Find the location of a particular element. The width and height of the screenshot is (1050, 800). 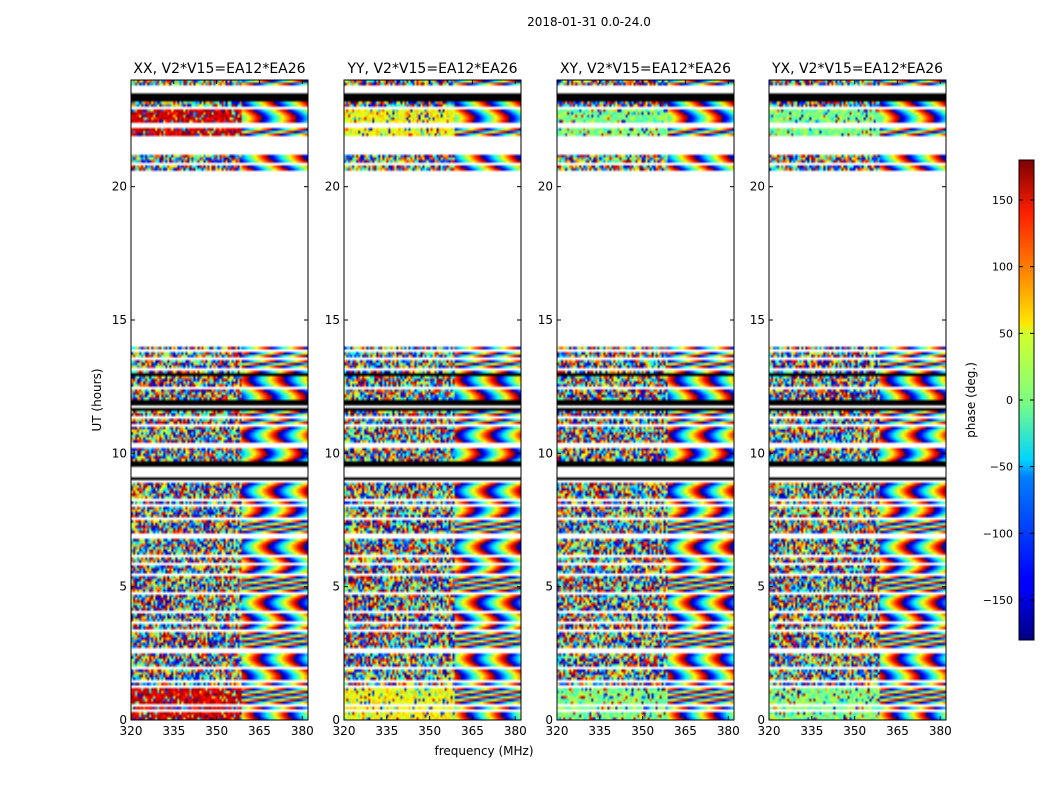

colorbar: −150 −100 −50 0 50 100 150 is located at coordinates (1009, 400).